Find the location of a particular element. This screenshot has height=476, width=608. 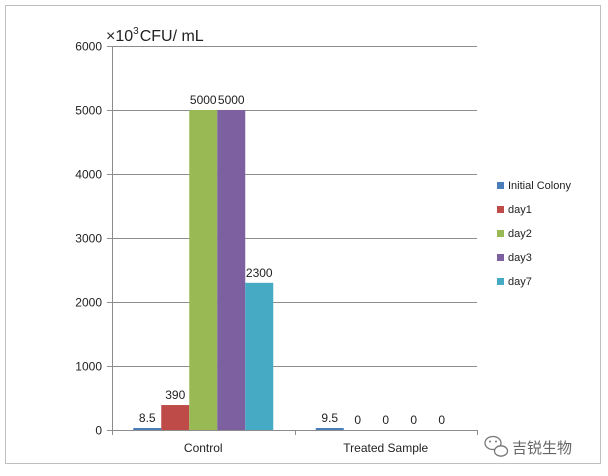

x-category-label: Control is located at coordinates (203, 448).